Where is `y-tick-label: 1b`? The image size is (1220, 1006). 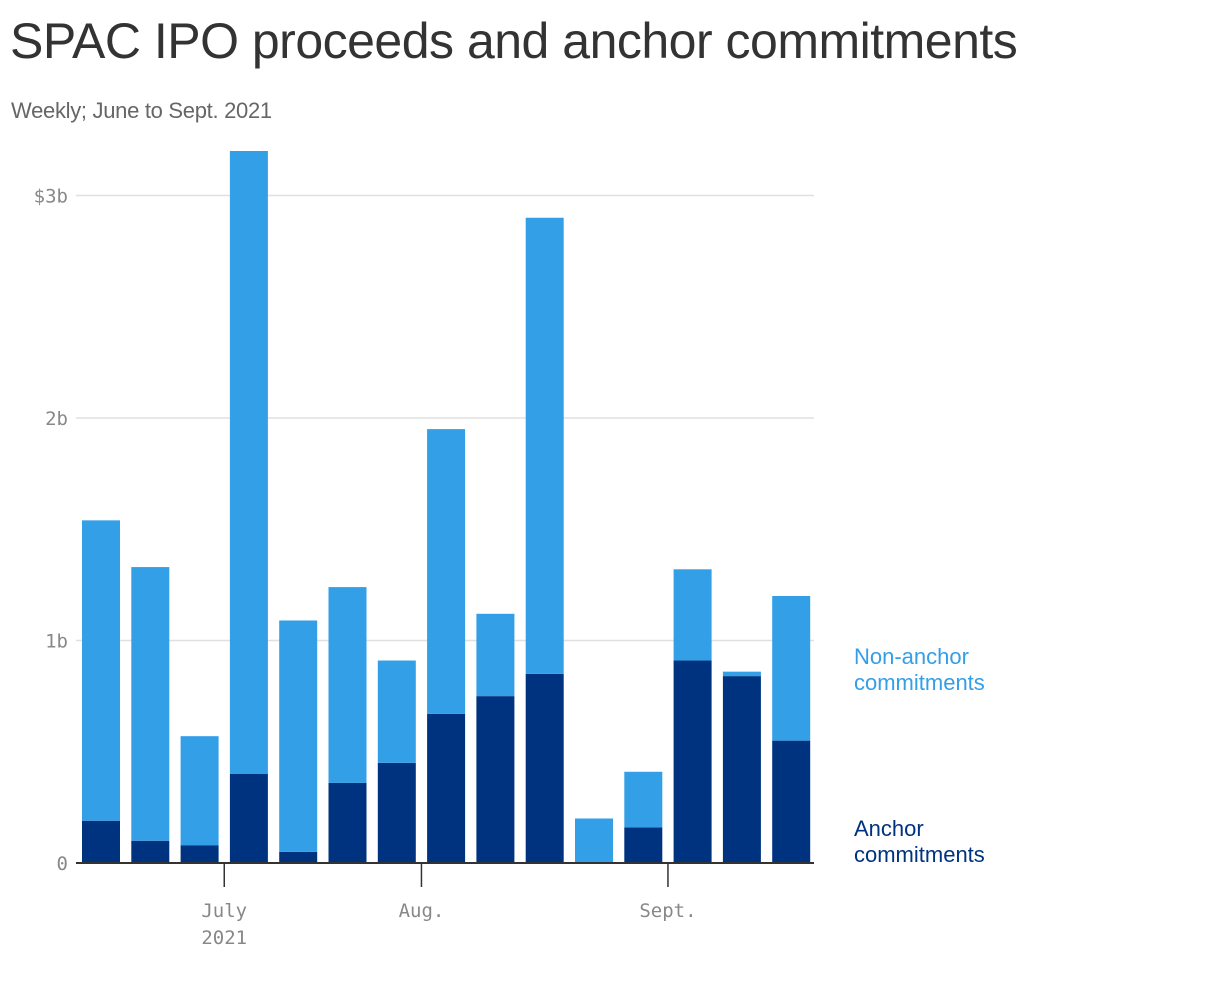
y-tick-label: 1b is located at coordinates (56, 642).